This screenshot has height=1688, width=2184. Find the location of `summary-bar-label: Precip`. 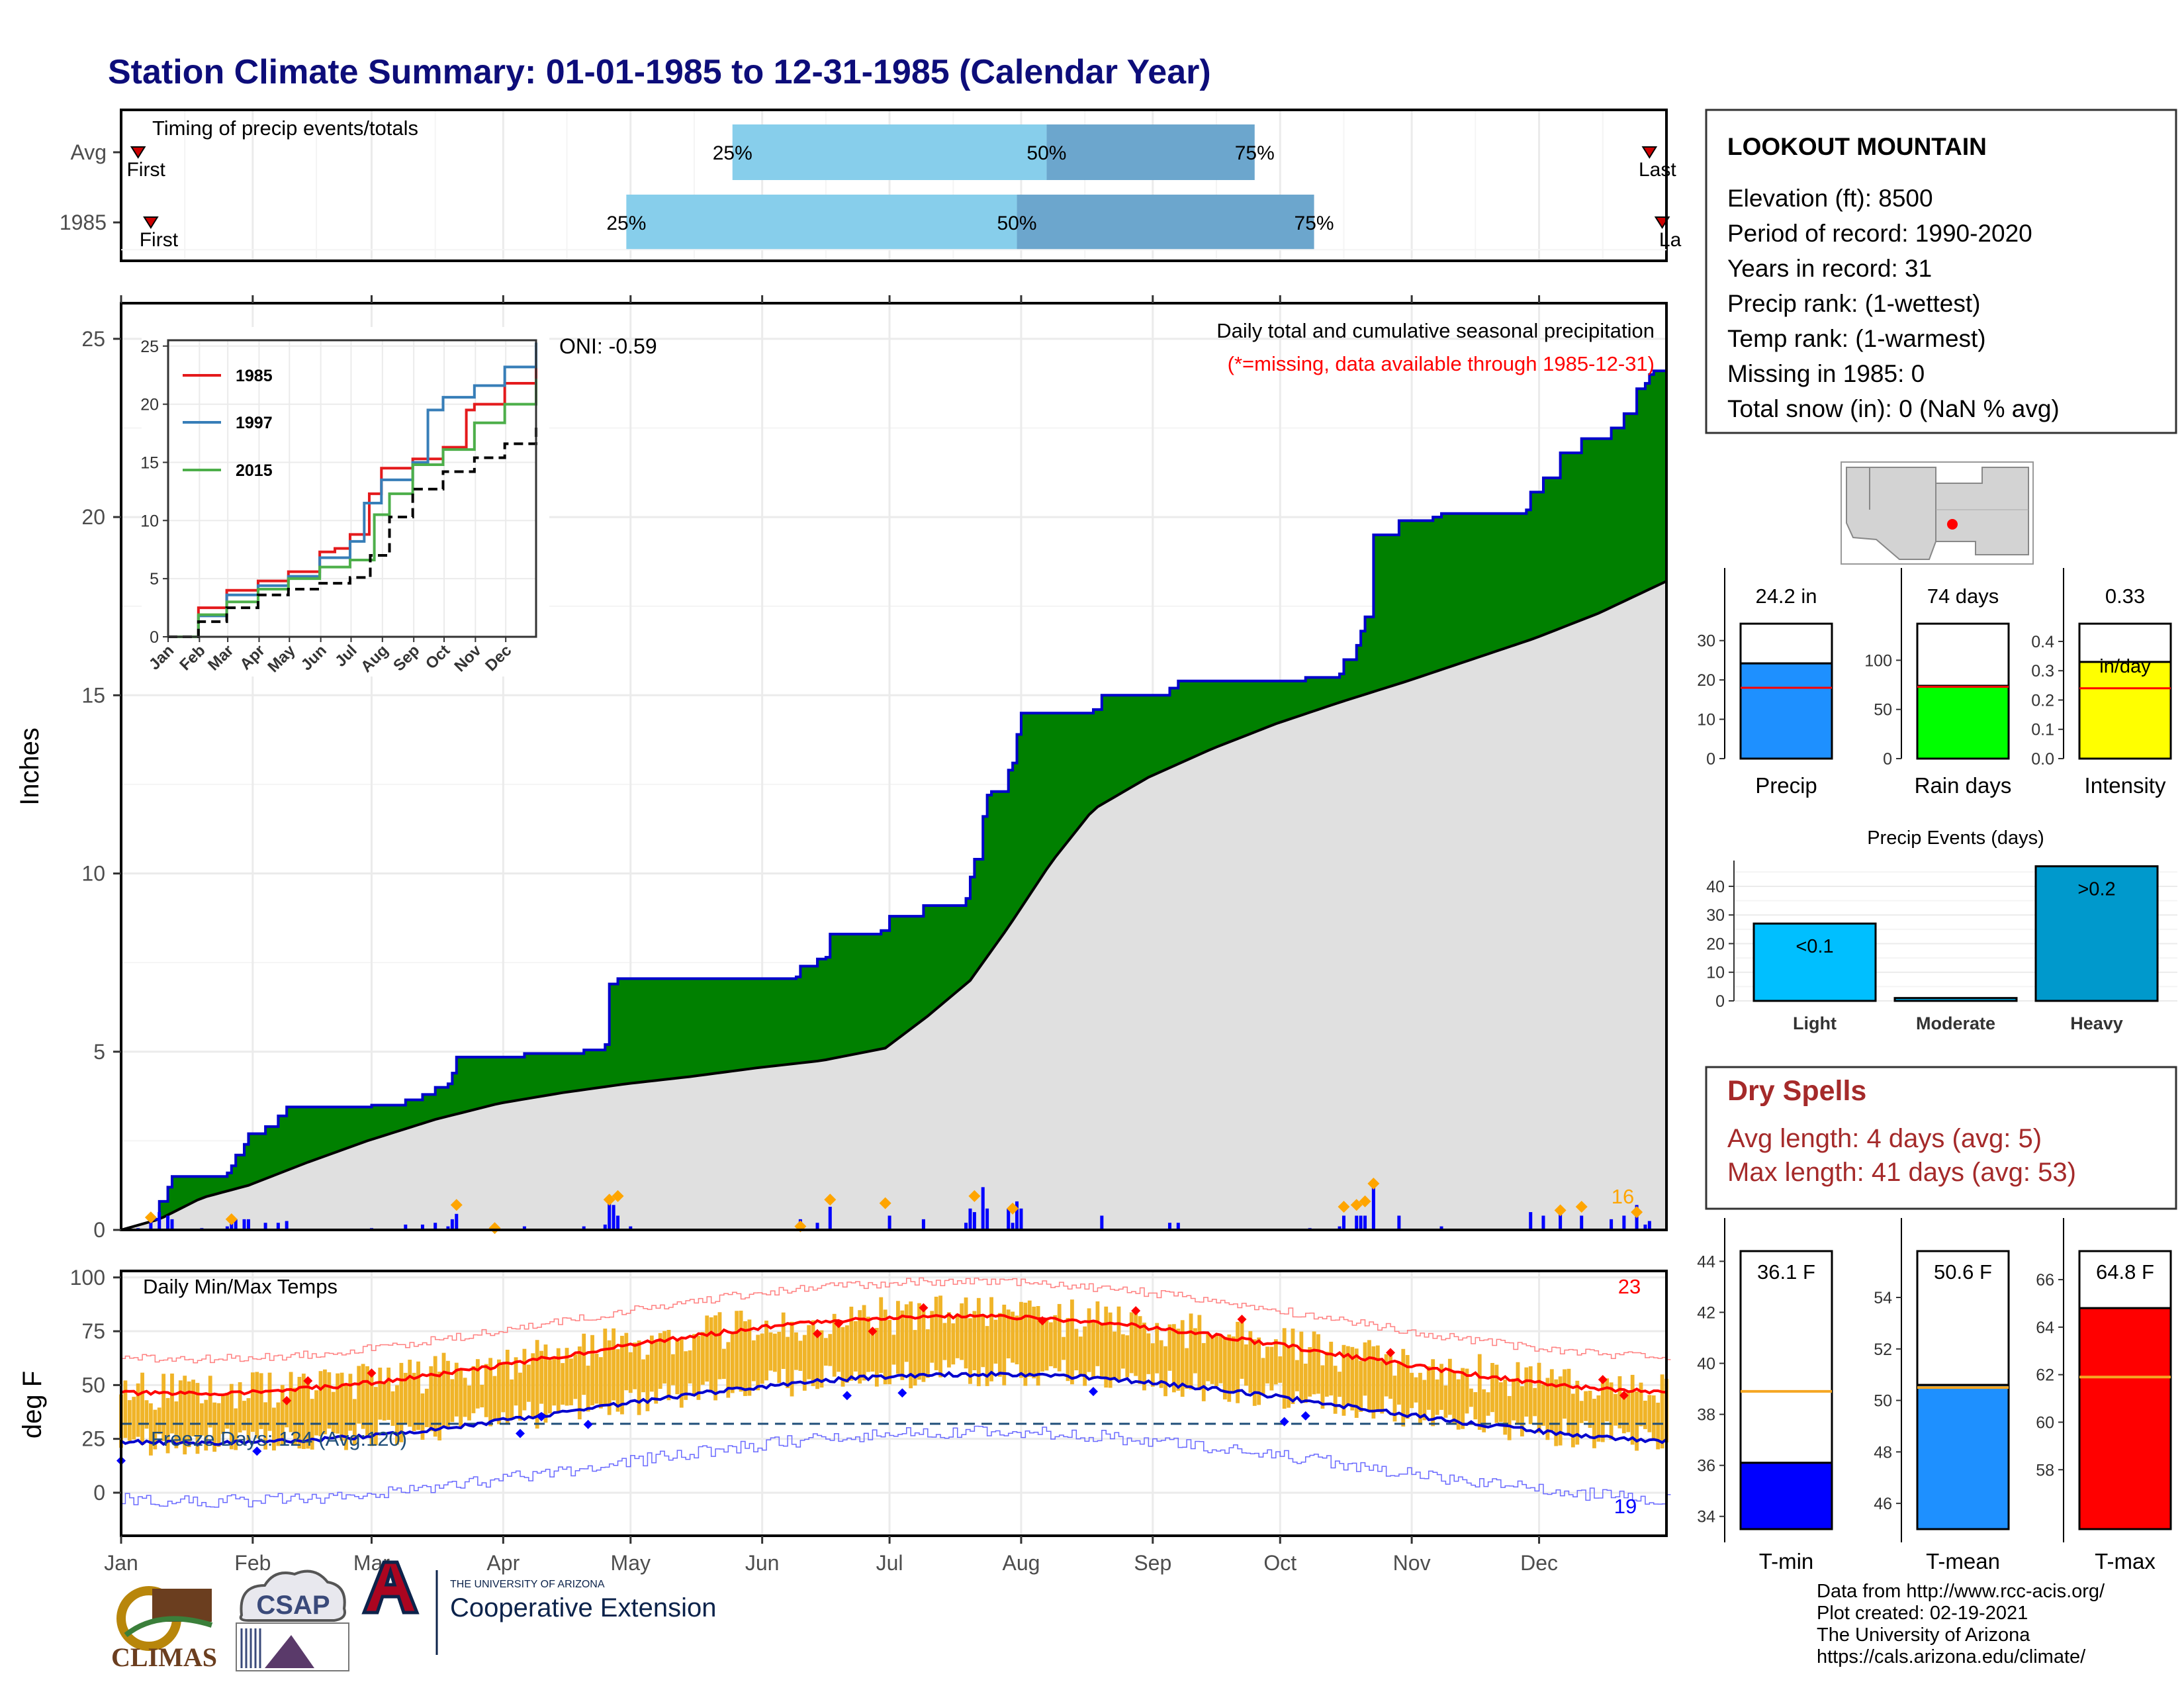

summary-bar-label: Precip is located at coordinates (1786, 785).